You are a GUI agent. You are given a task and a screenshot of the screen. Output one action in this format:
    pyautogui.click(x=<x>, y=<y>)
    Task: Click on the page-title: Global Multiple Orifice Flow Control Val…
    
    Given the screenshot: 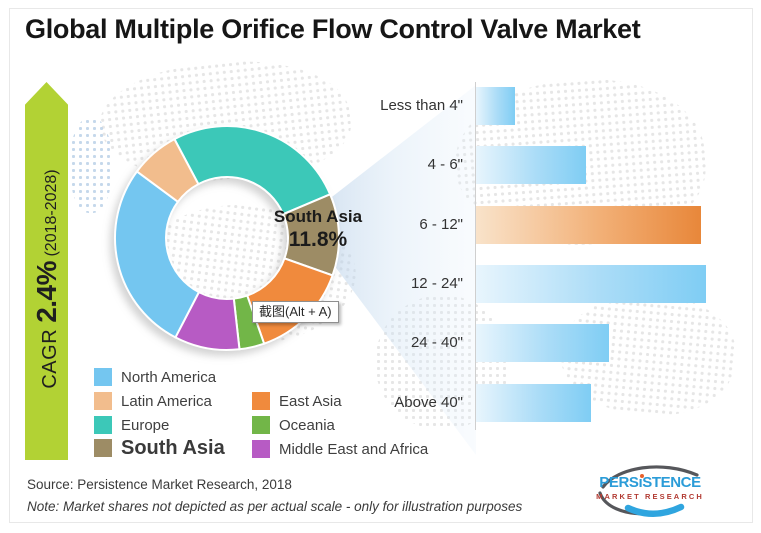 What is the action you would take?
    pyautogui.click(x=333, y=29)
    